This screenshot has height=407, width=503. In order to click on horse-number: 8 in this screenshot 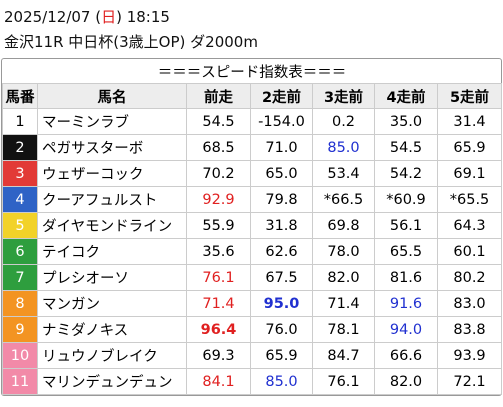, I will do `click(20, 303)`.